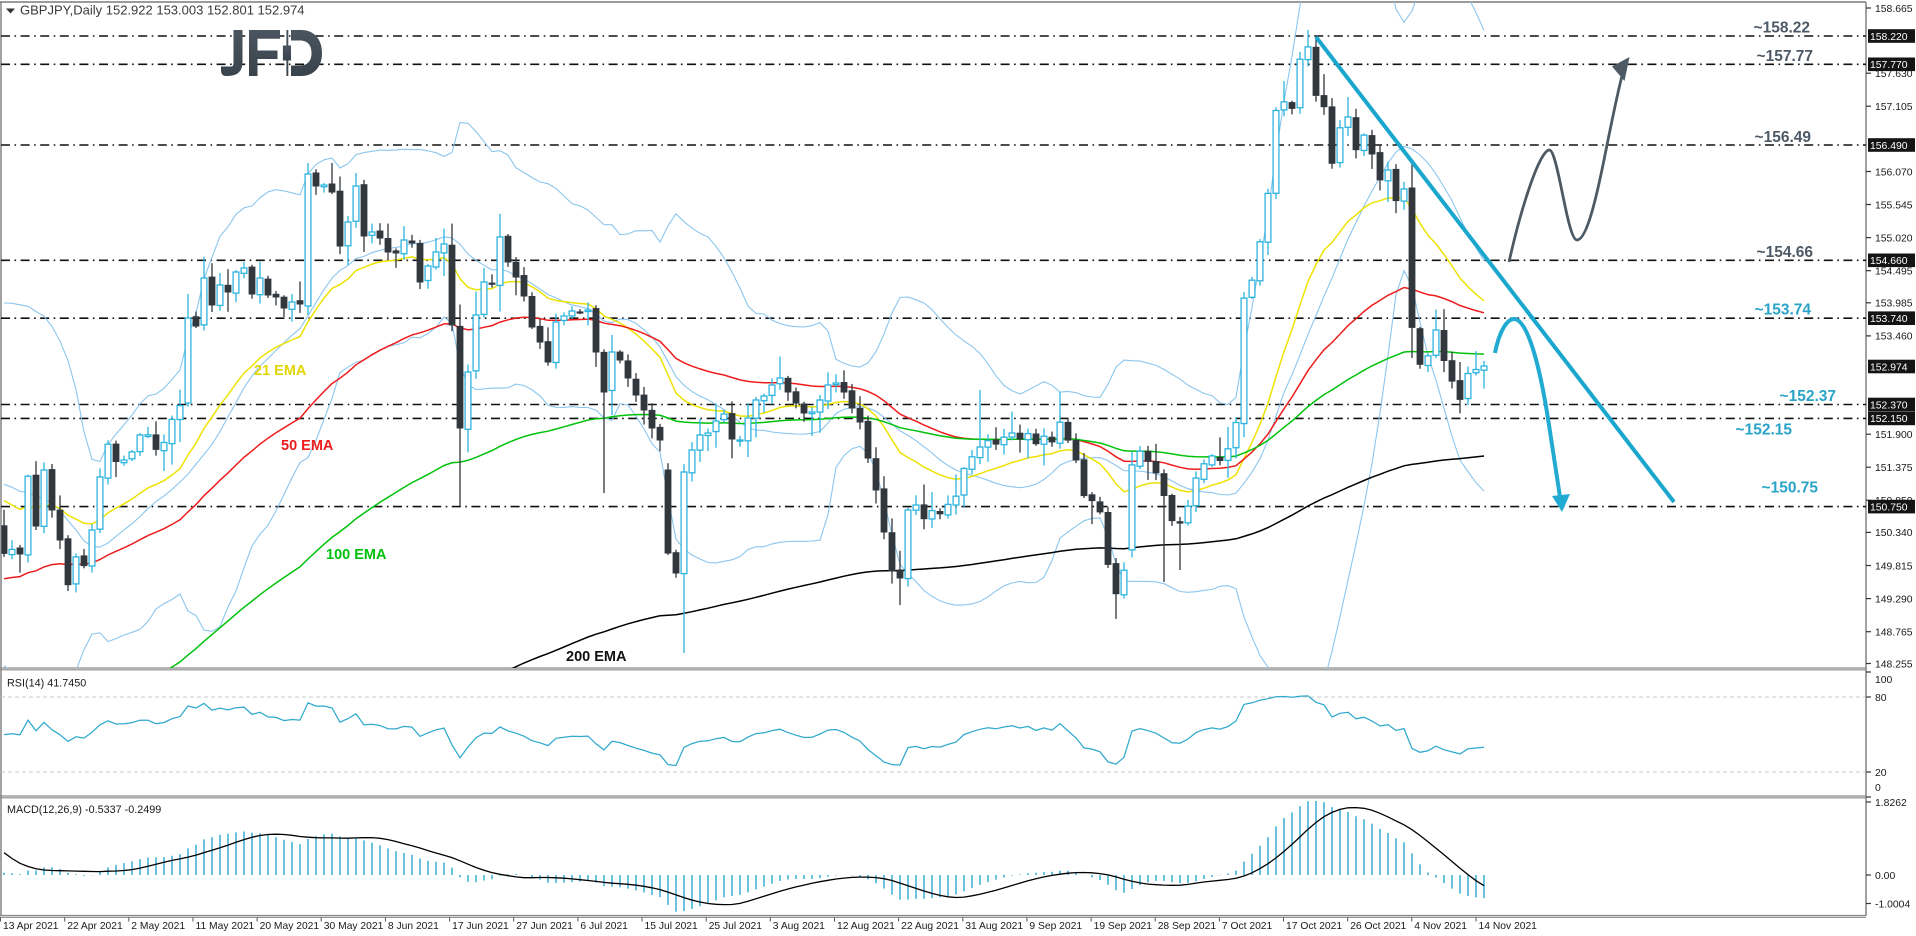 The image size is (1916, 936). What do you see at coordinates (307, 446) in the screenshot?
I see `svg-text: 50 EMA` at bounding box center [307, 446].